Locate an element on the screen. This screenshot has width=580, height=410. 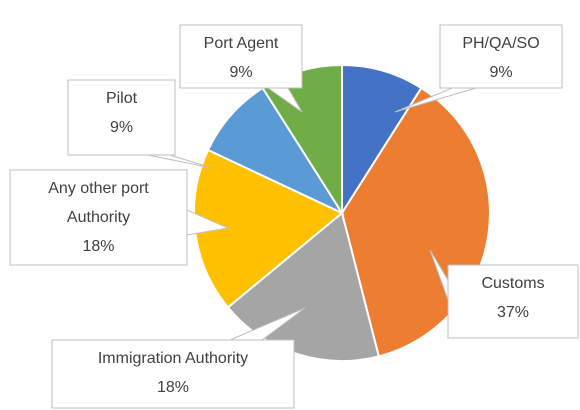
data-label-text: Port Agent 9% is located at coordinates (241, 58).